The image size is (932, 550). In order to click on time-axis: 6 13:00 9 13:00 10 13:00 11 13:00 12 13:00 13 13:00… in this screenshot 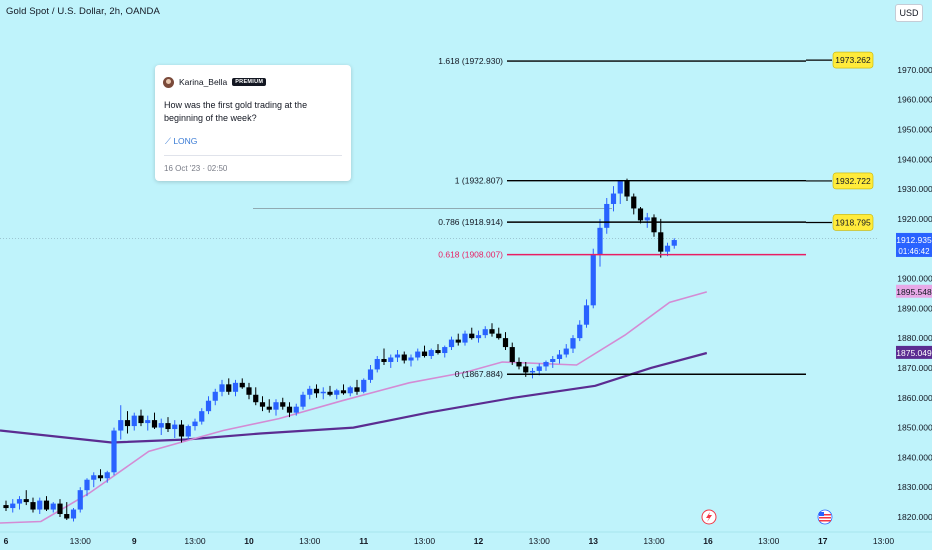, I will do `click(468, 541)`.